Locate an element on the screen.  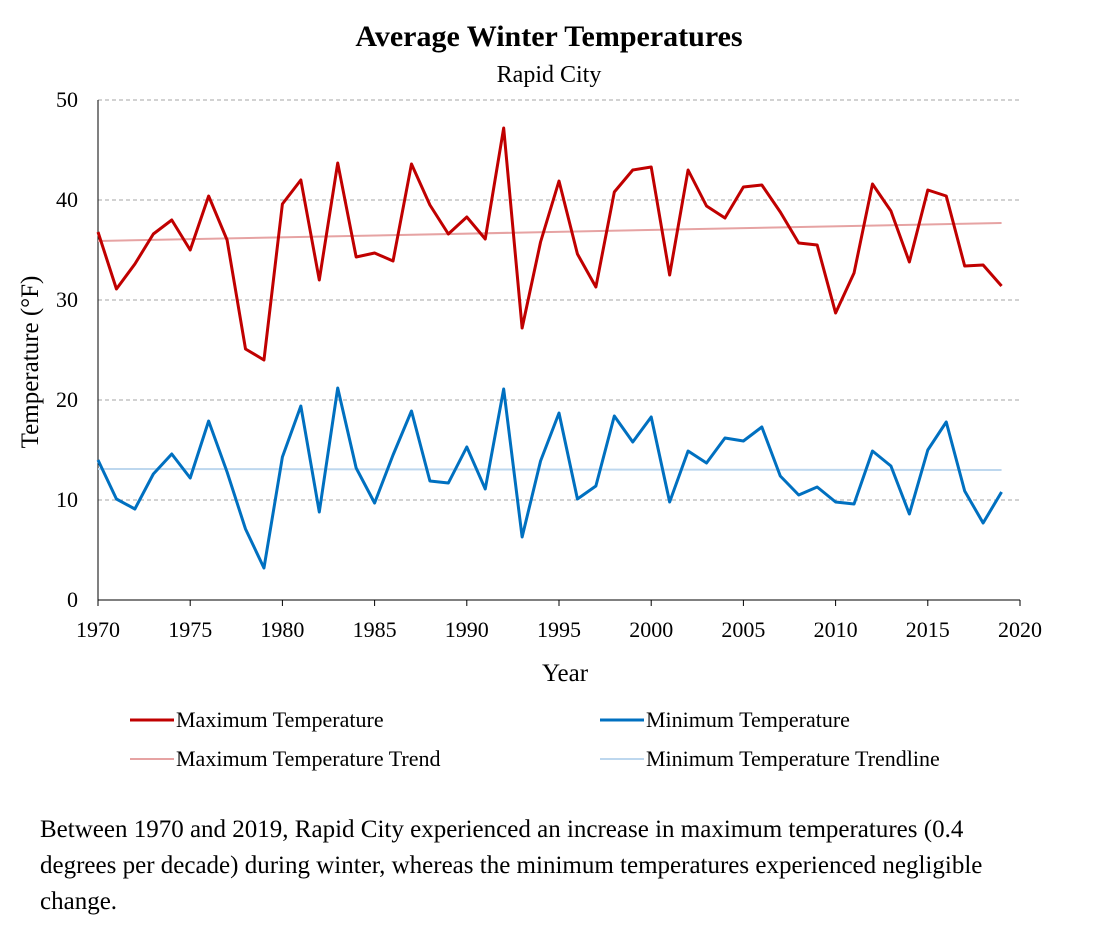
y-axis-title: Temperature (°F) is located at coordinates (30, 362).